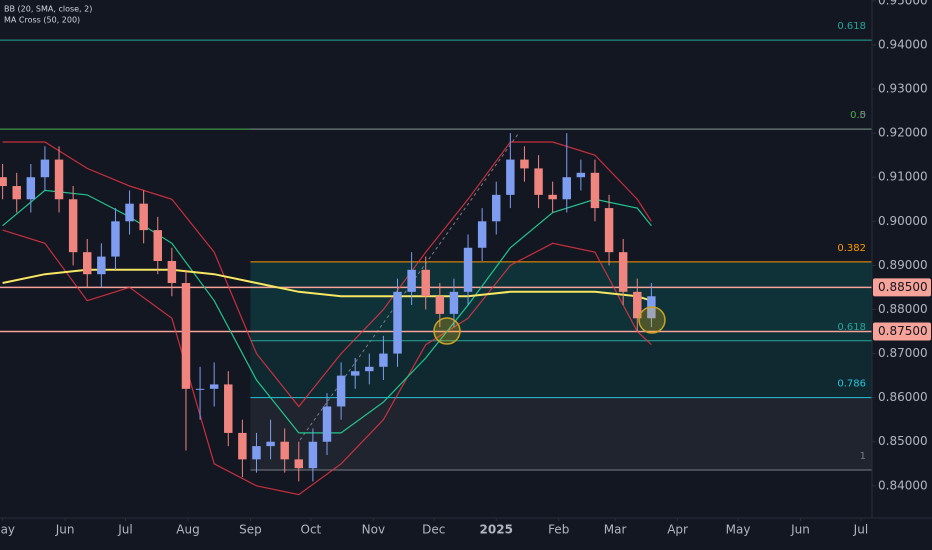  Describe the element at coordinates (311, 530) in the screenshot. I see `x-tick-label: Oct` at that location.